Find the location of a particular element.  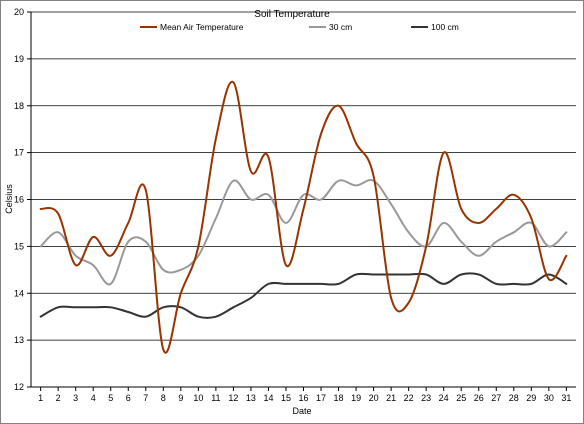

x-tick-label-20: 20 is located at coordinates (374, 398).